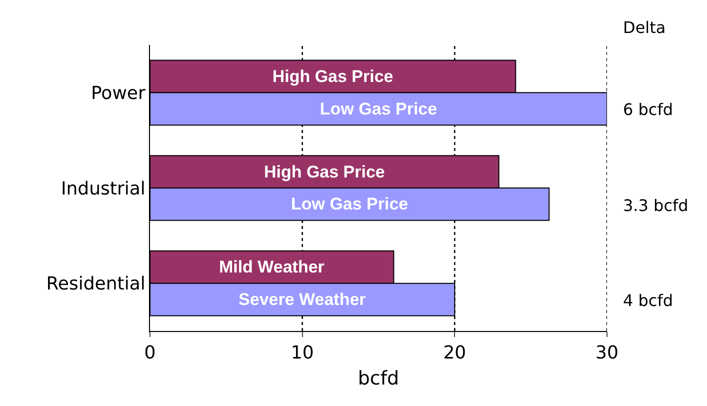 The height and width of the screenshot is (406, 707). What do you see at coordinates (96, 284) in the screenshot?
I see `y-tick-label: Residential` at bounding box center [96, 284].